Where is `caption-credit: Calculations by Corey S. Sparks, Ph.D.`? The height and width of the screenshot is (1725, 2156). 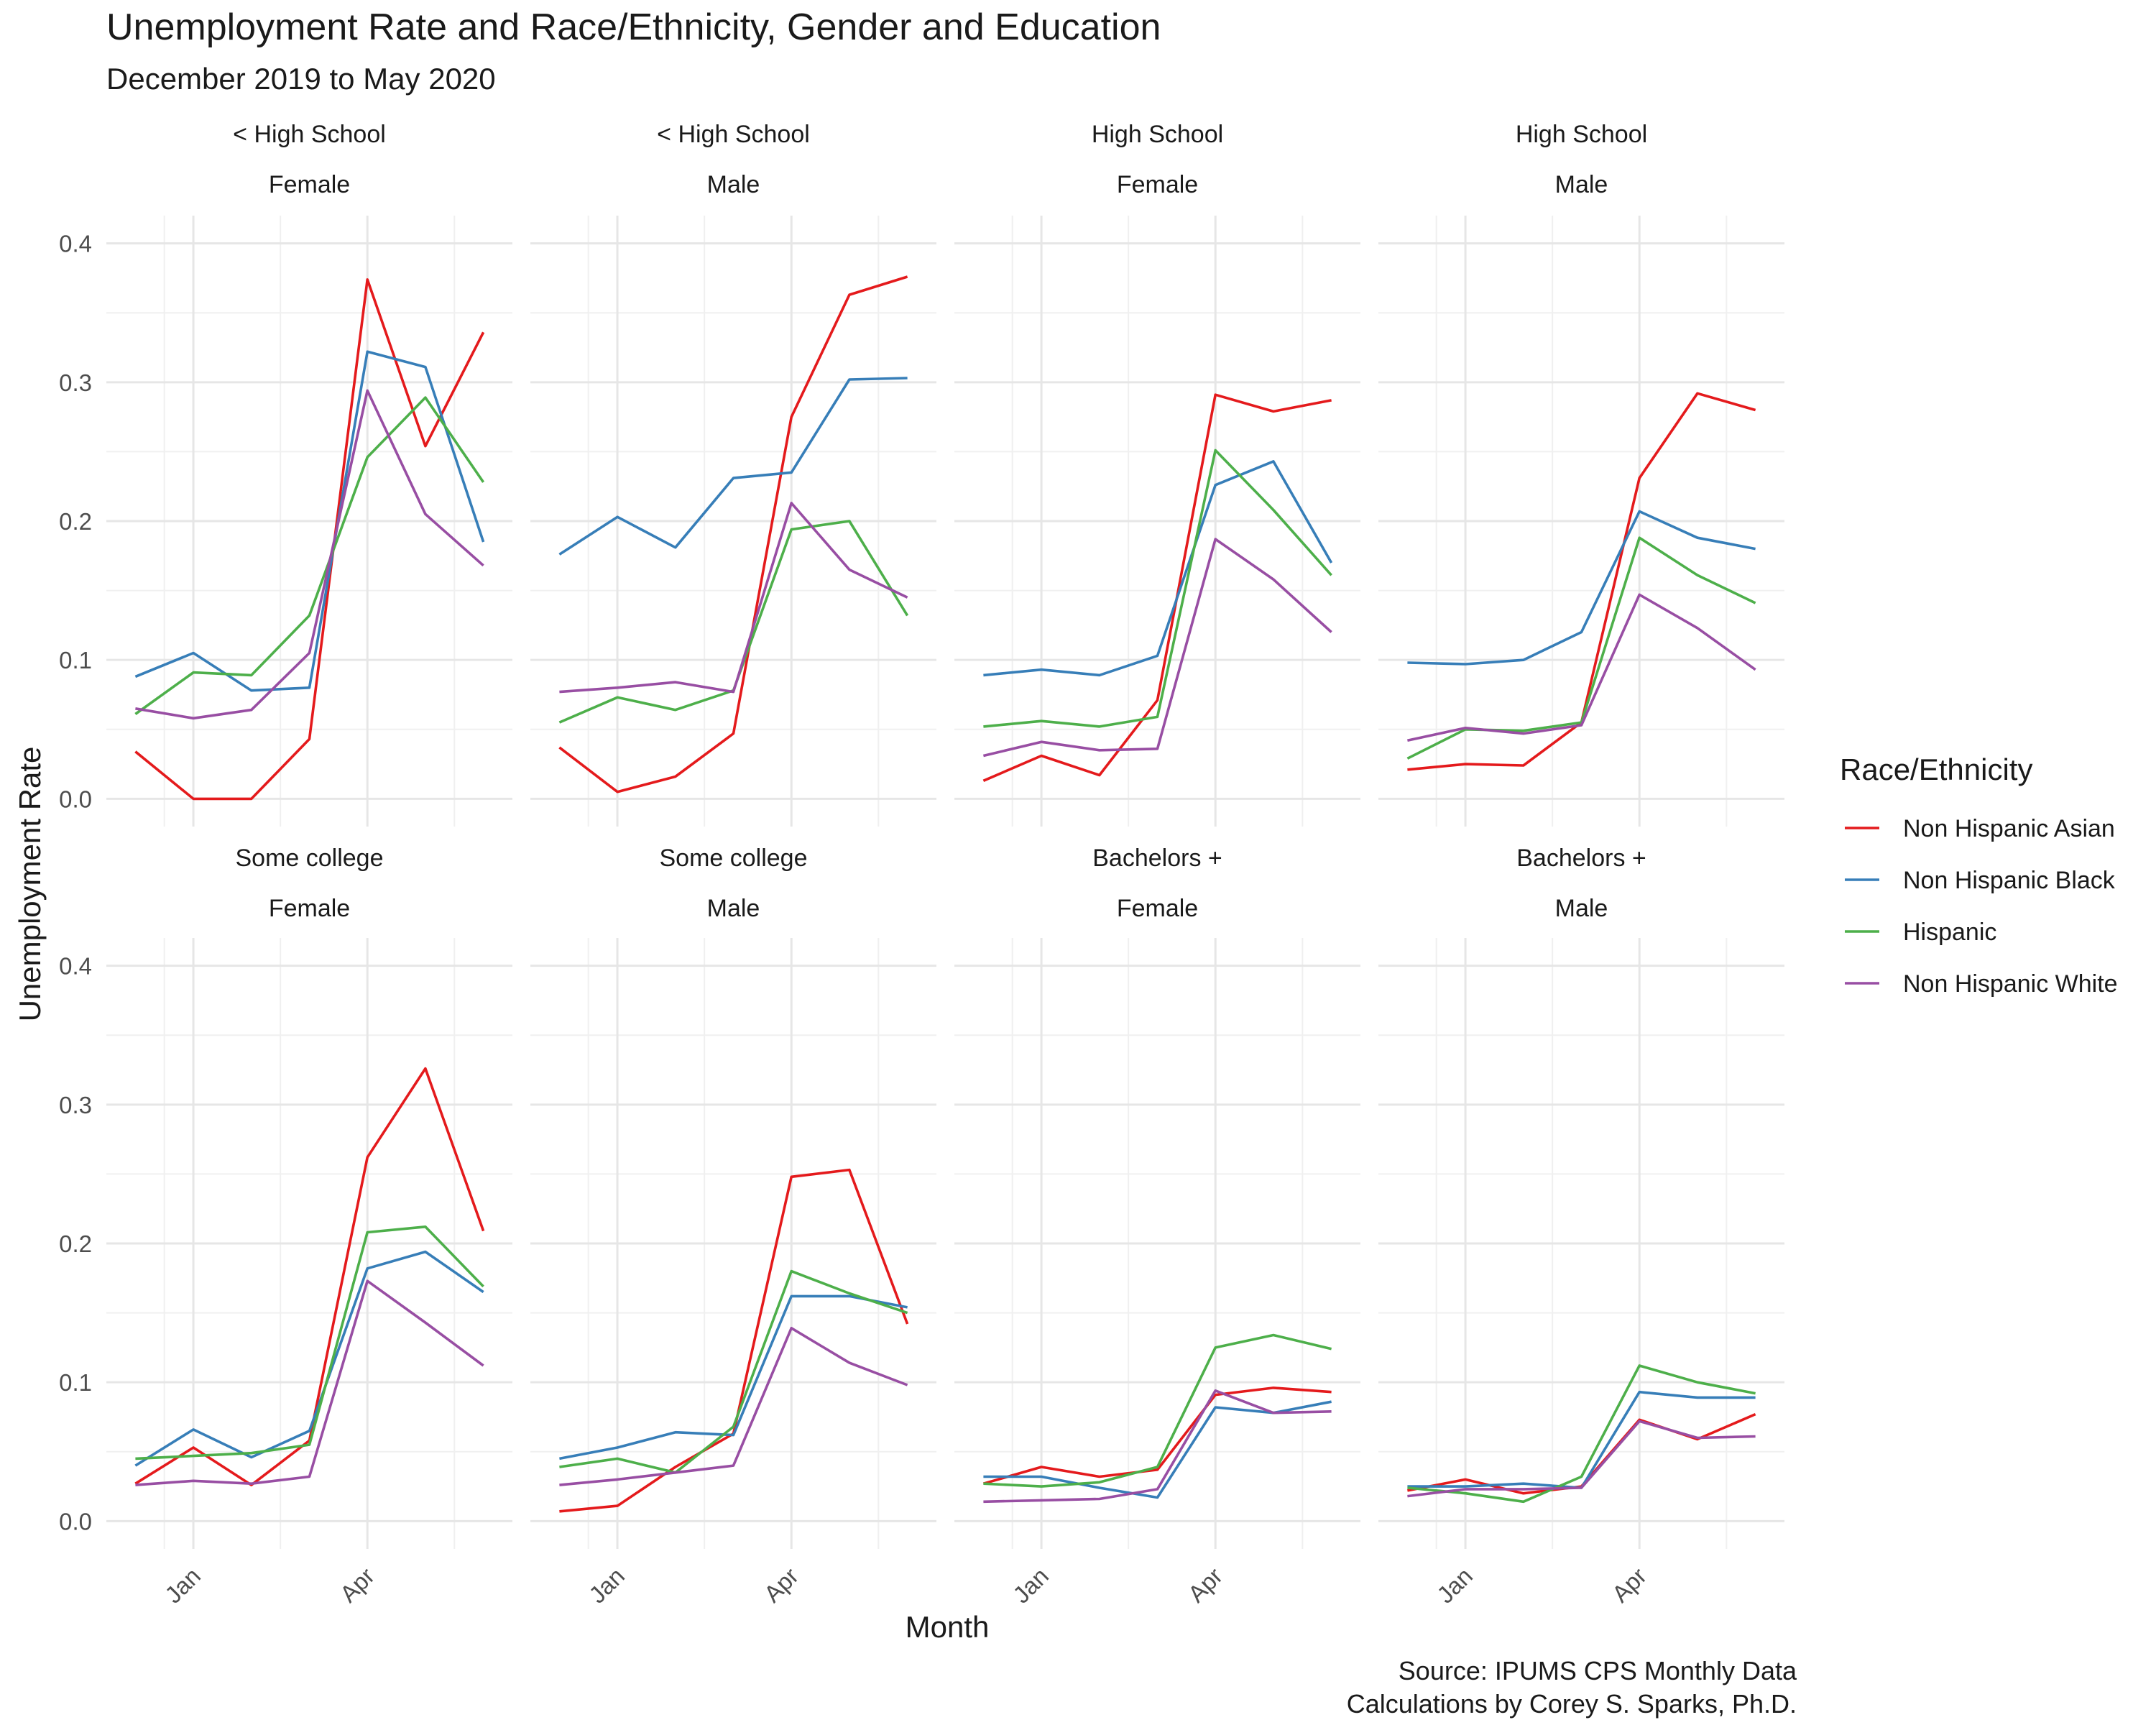
caption-credit: Calculations by Corey S. Sparks, Ph.D. is located at coordinates (1572, 1704).